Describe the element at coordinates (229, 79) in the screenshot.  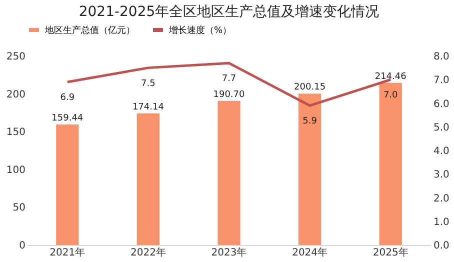
I see `data-label: 7.7` at that location.